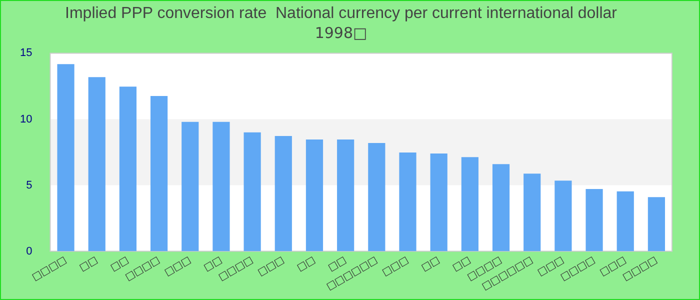 This screenshot has width=700, height=300. I want to click on chart-subtitle: 1998□, so click(341, 33).